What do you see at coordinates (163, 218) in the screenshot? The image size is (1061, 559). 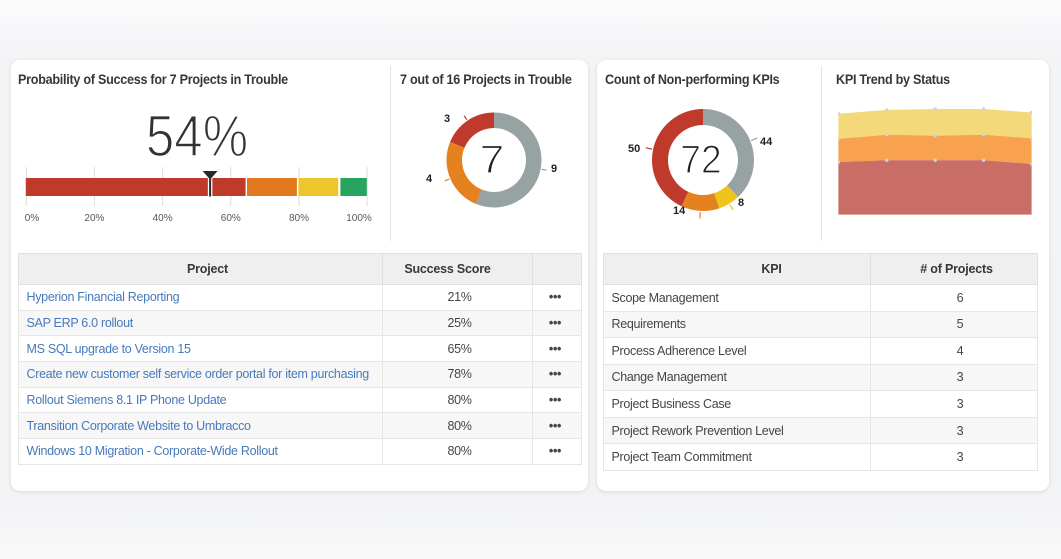 I see `svg-text: 40%` at bounding box center [163, 218].